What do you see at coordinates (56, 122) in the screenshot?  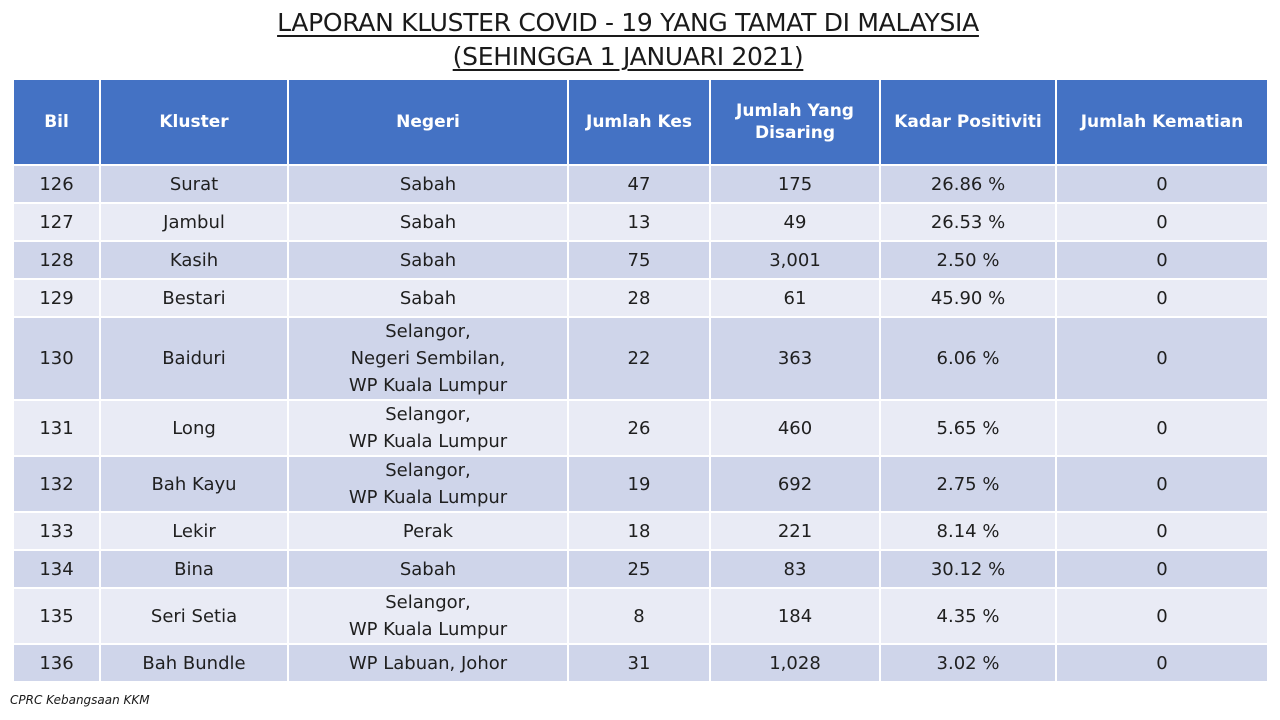 I see `header-bil: Bil` at bounding box center [56, 122].